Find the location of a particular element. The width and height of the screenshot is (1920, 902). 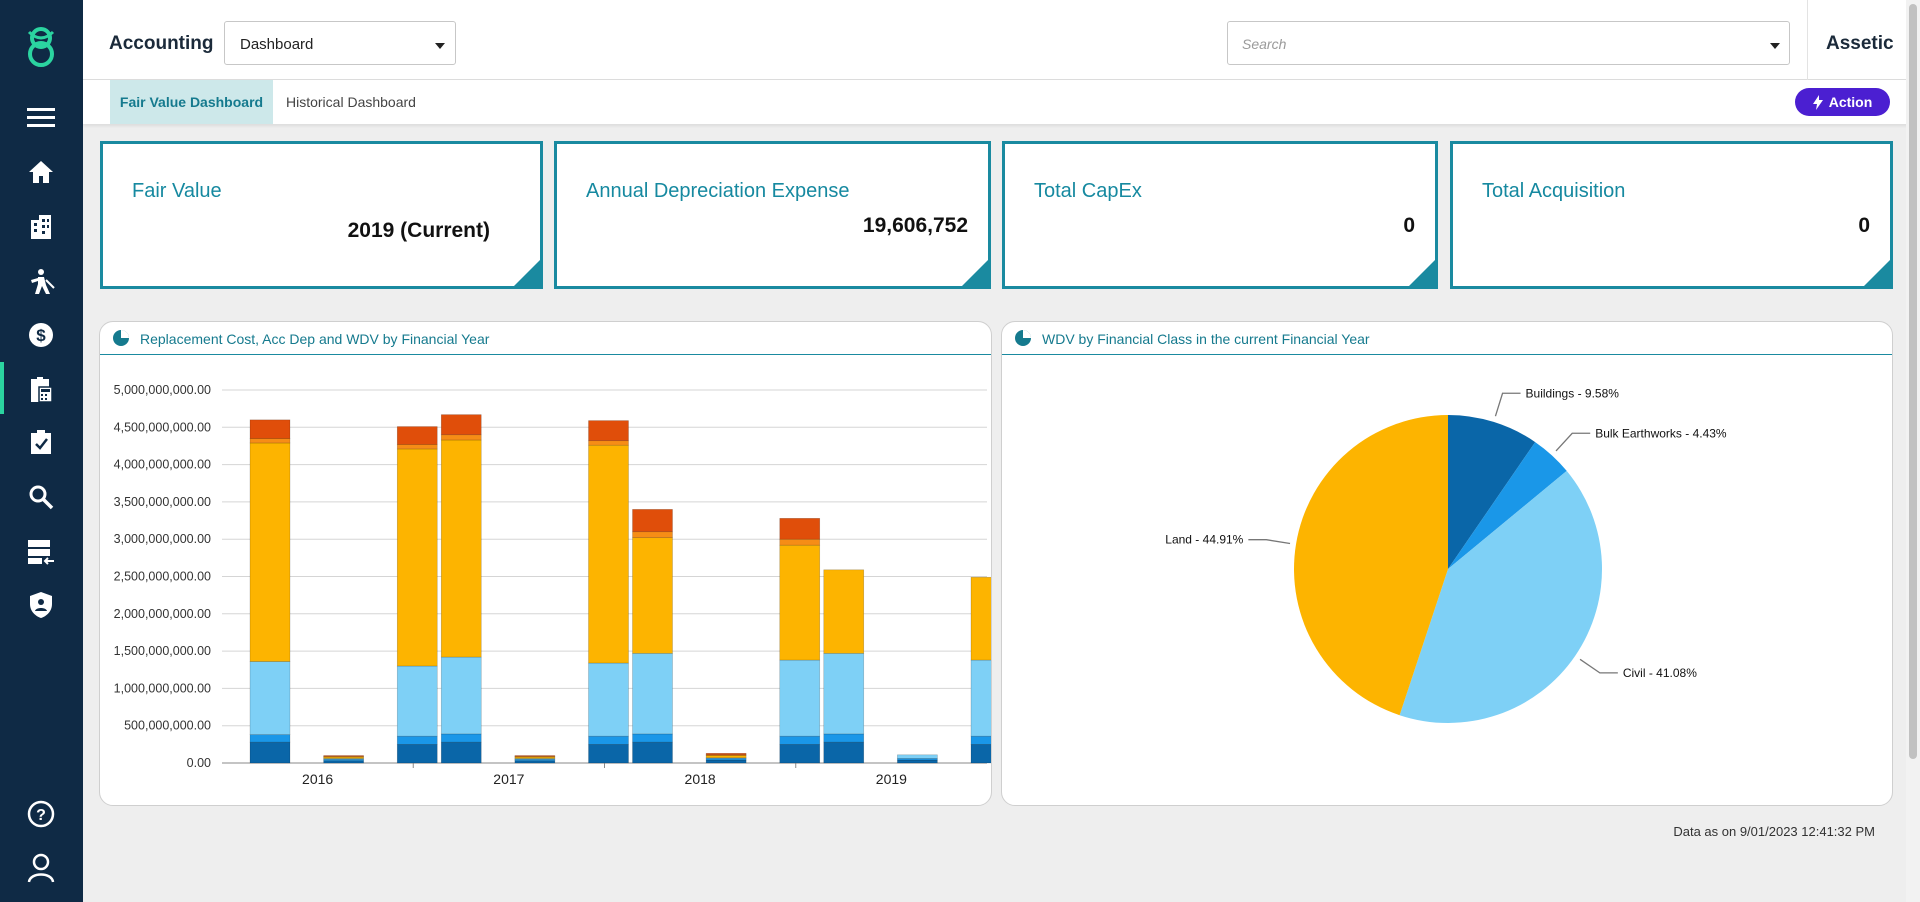

kpi-card-fair-value: Fair Value 2019 (Current) is located at coordinates (321, 215).